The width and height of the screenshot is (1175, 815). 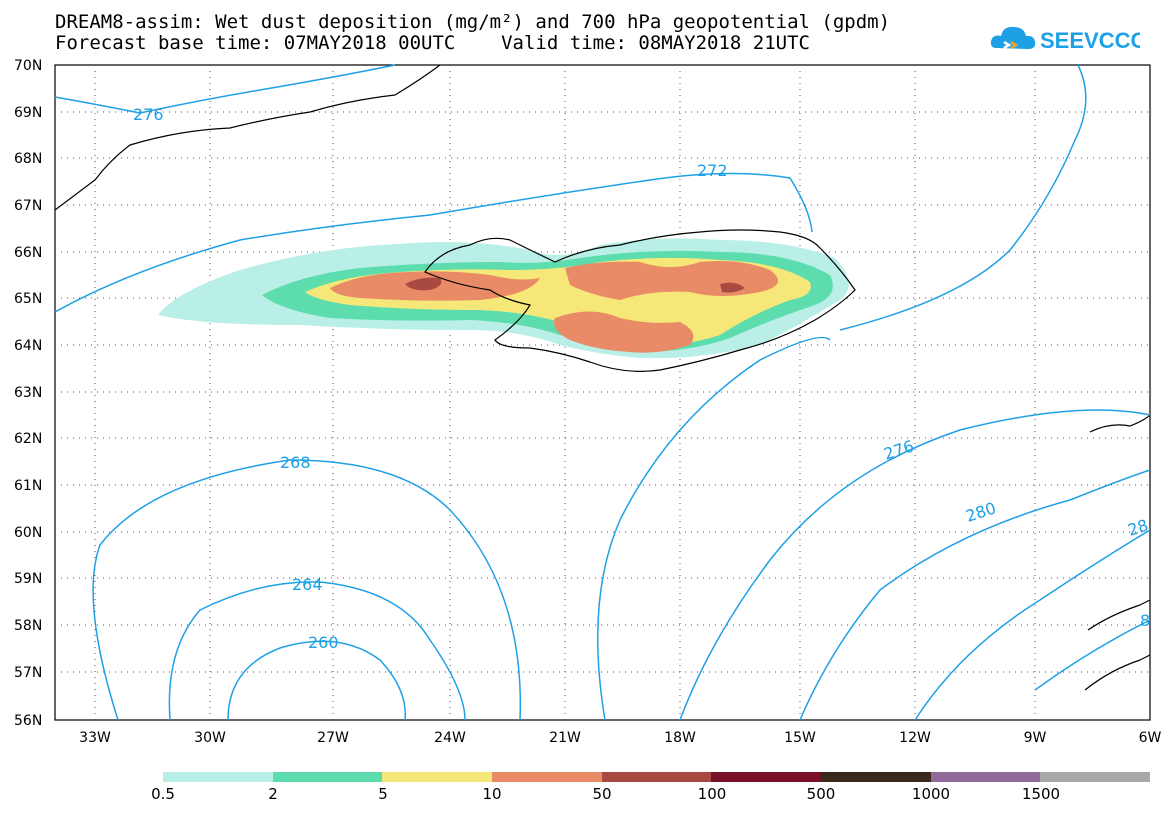 I want to click on contour-label-288: 8, so click(x=1145, y=620).